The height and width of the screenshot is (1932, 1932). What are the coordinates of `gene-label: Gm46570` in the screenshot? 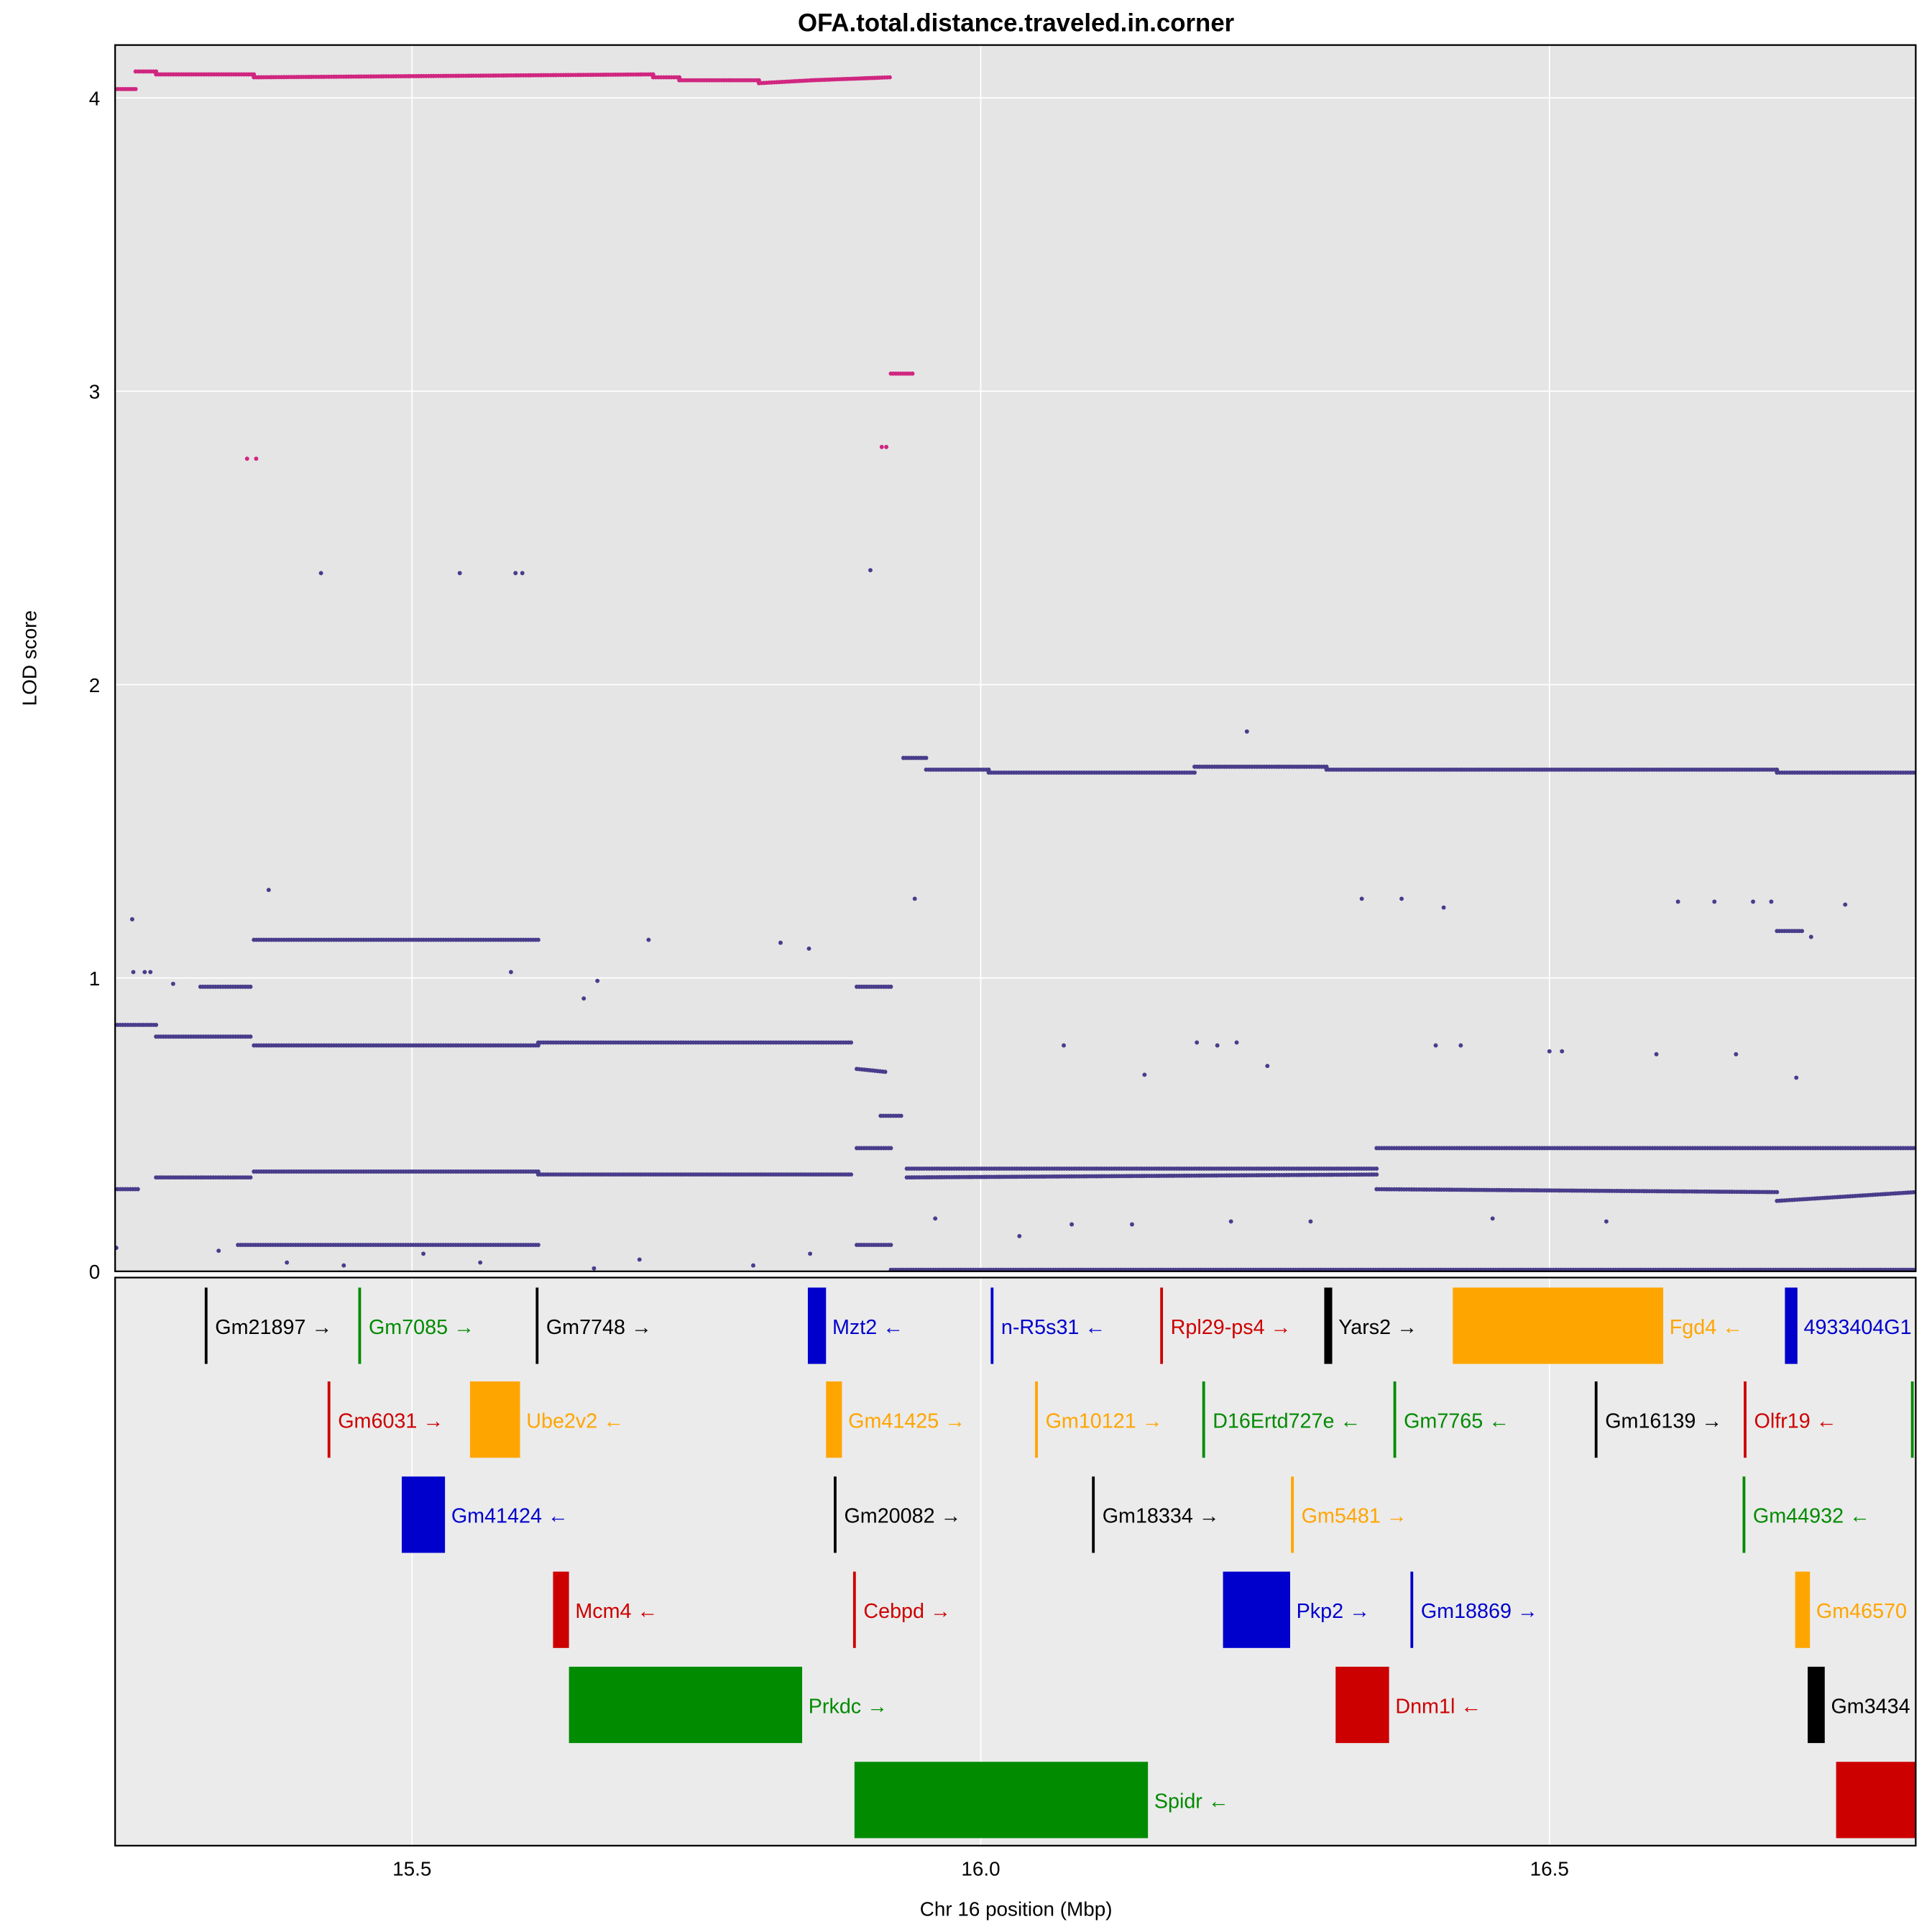 It's located at (1861, 1611).